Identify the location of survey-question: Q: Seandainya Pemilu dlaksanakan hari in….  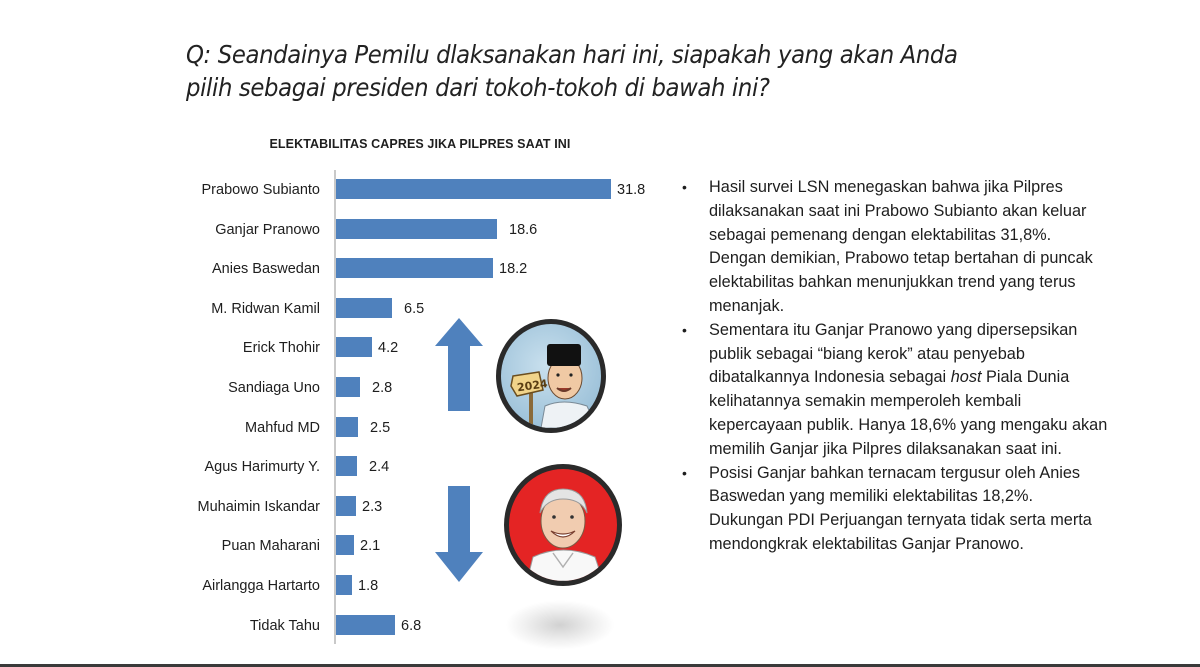
(604, 71).